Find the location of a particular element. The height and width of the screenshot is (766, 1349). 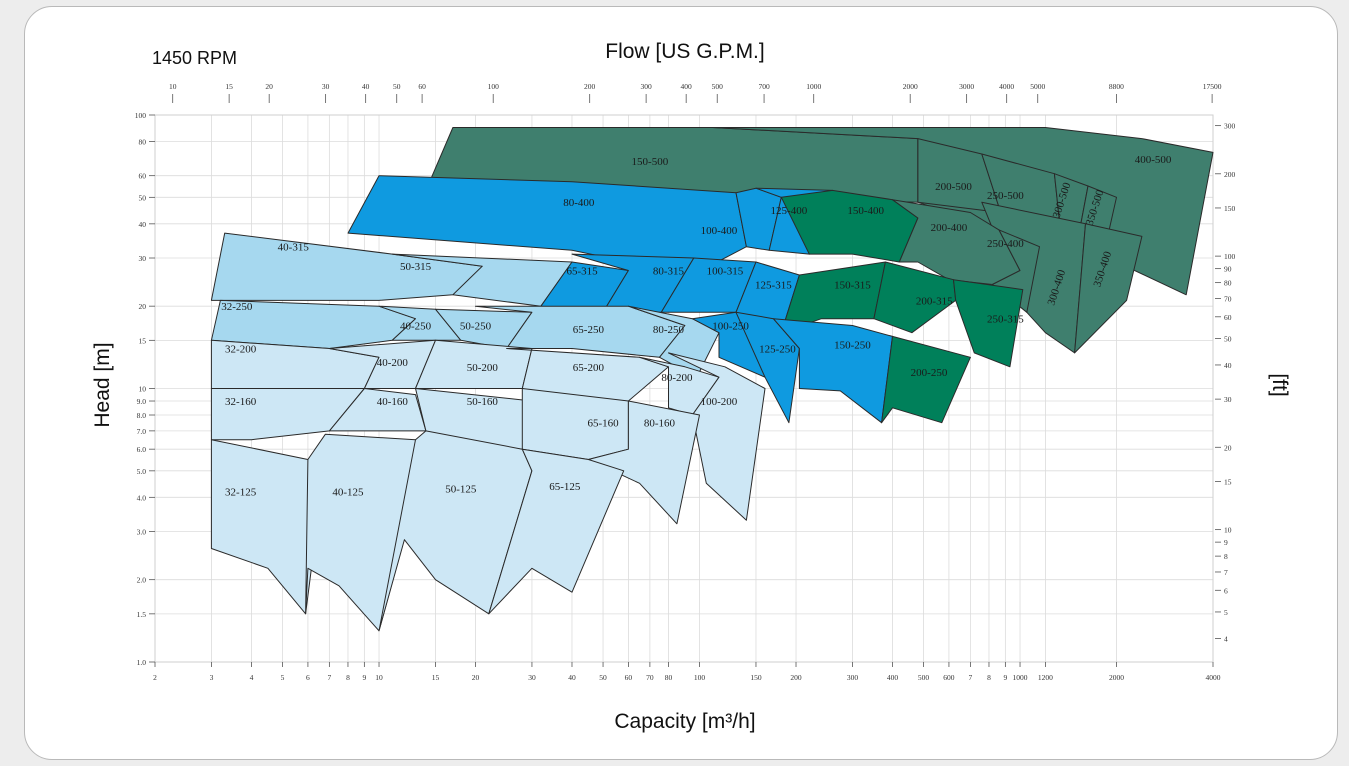

x-tick-label: 2 is located at coordinates (155, 677).